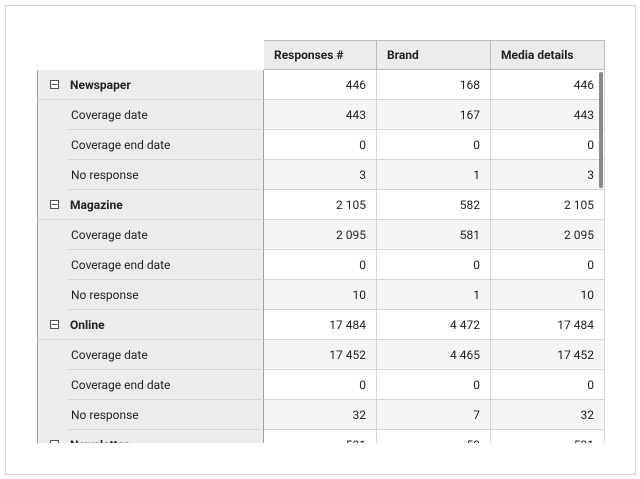  Describe the element at coordinates (434, 415) in the screenshot. I see `cell: 7` at that location.